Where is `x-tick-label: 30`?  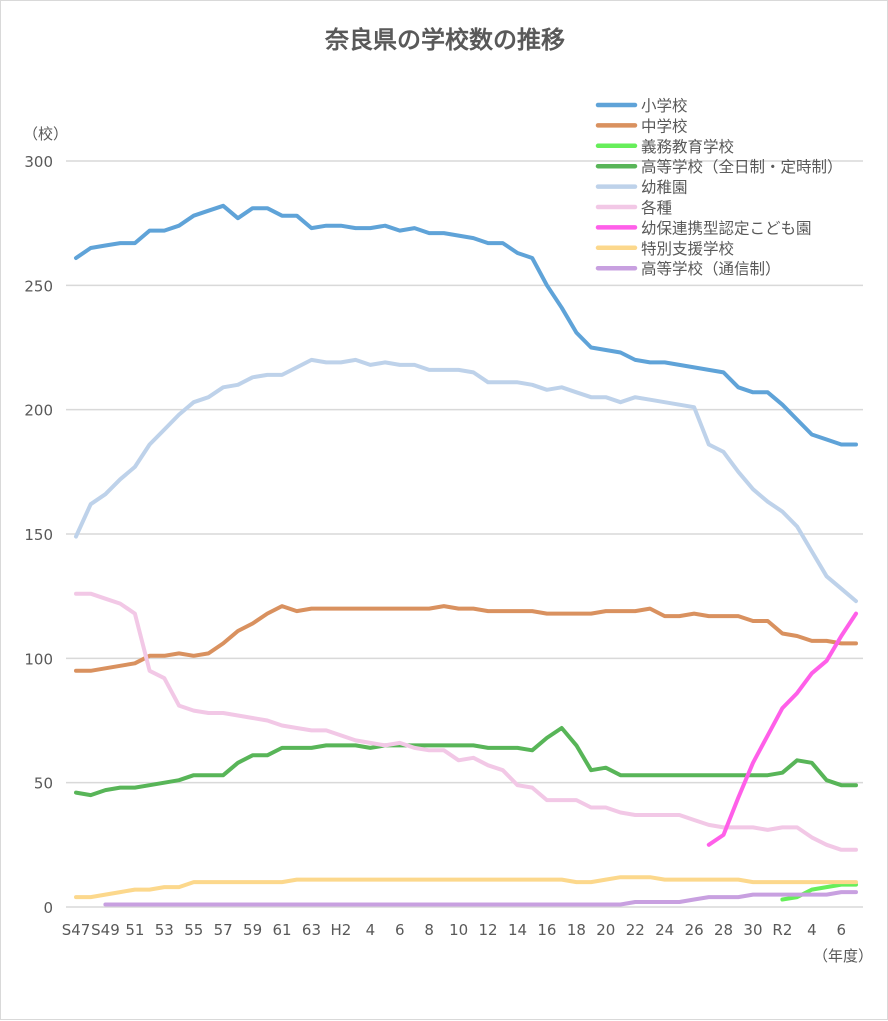 x-tick-label: 30 is located at coordinates (752, 930).